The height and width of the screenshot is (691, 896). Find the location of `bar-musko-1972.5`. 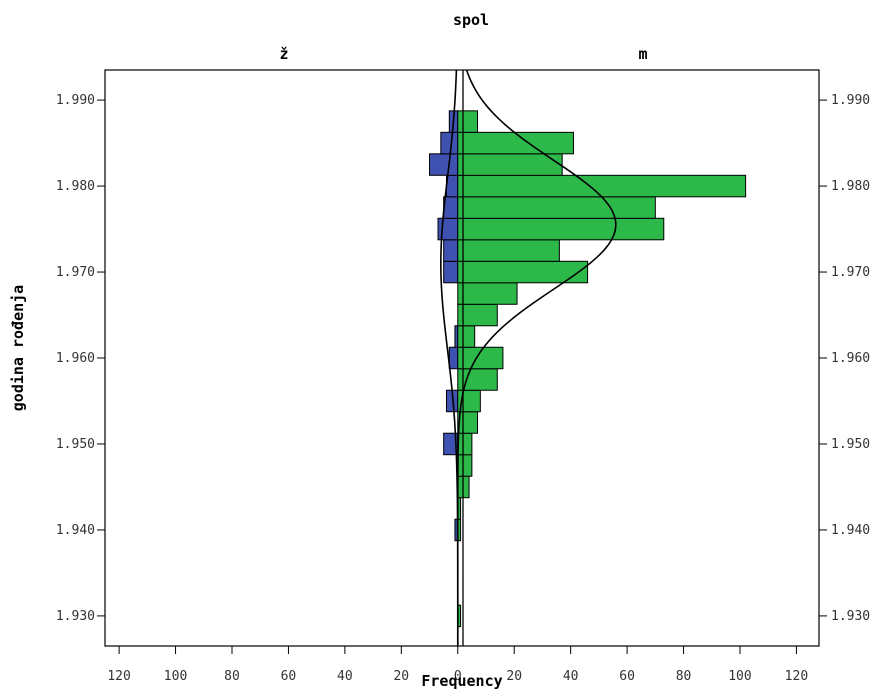

bar-musko-1972.5 is located at coordinates (508, 250).